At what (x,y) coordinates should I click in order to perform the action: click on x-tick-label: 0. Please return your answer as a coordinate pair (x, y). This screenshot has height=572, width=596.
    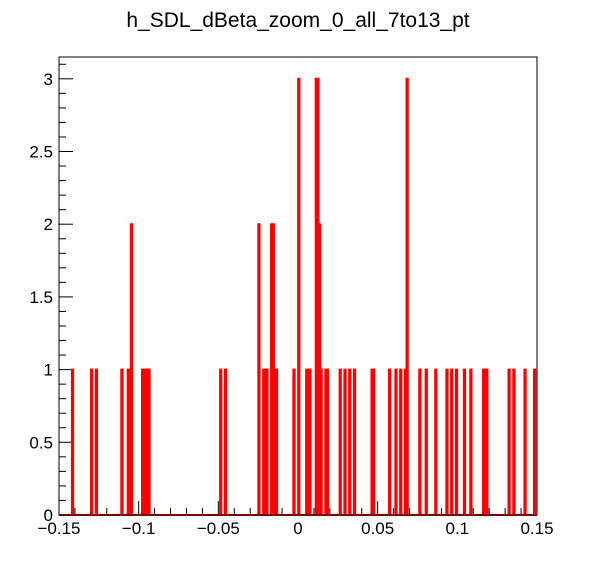
    Looking at the image, I should click on (297, 528).